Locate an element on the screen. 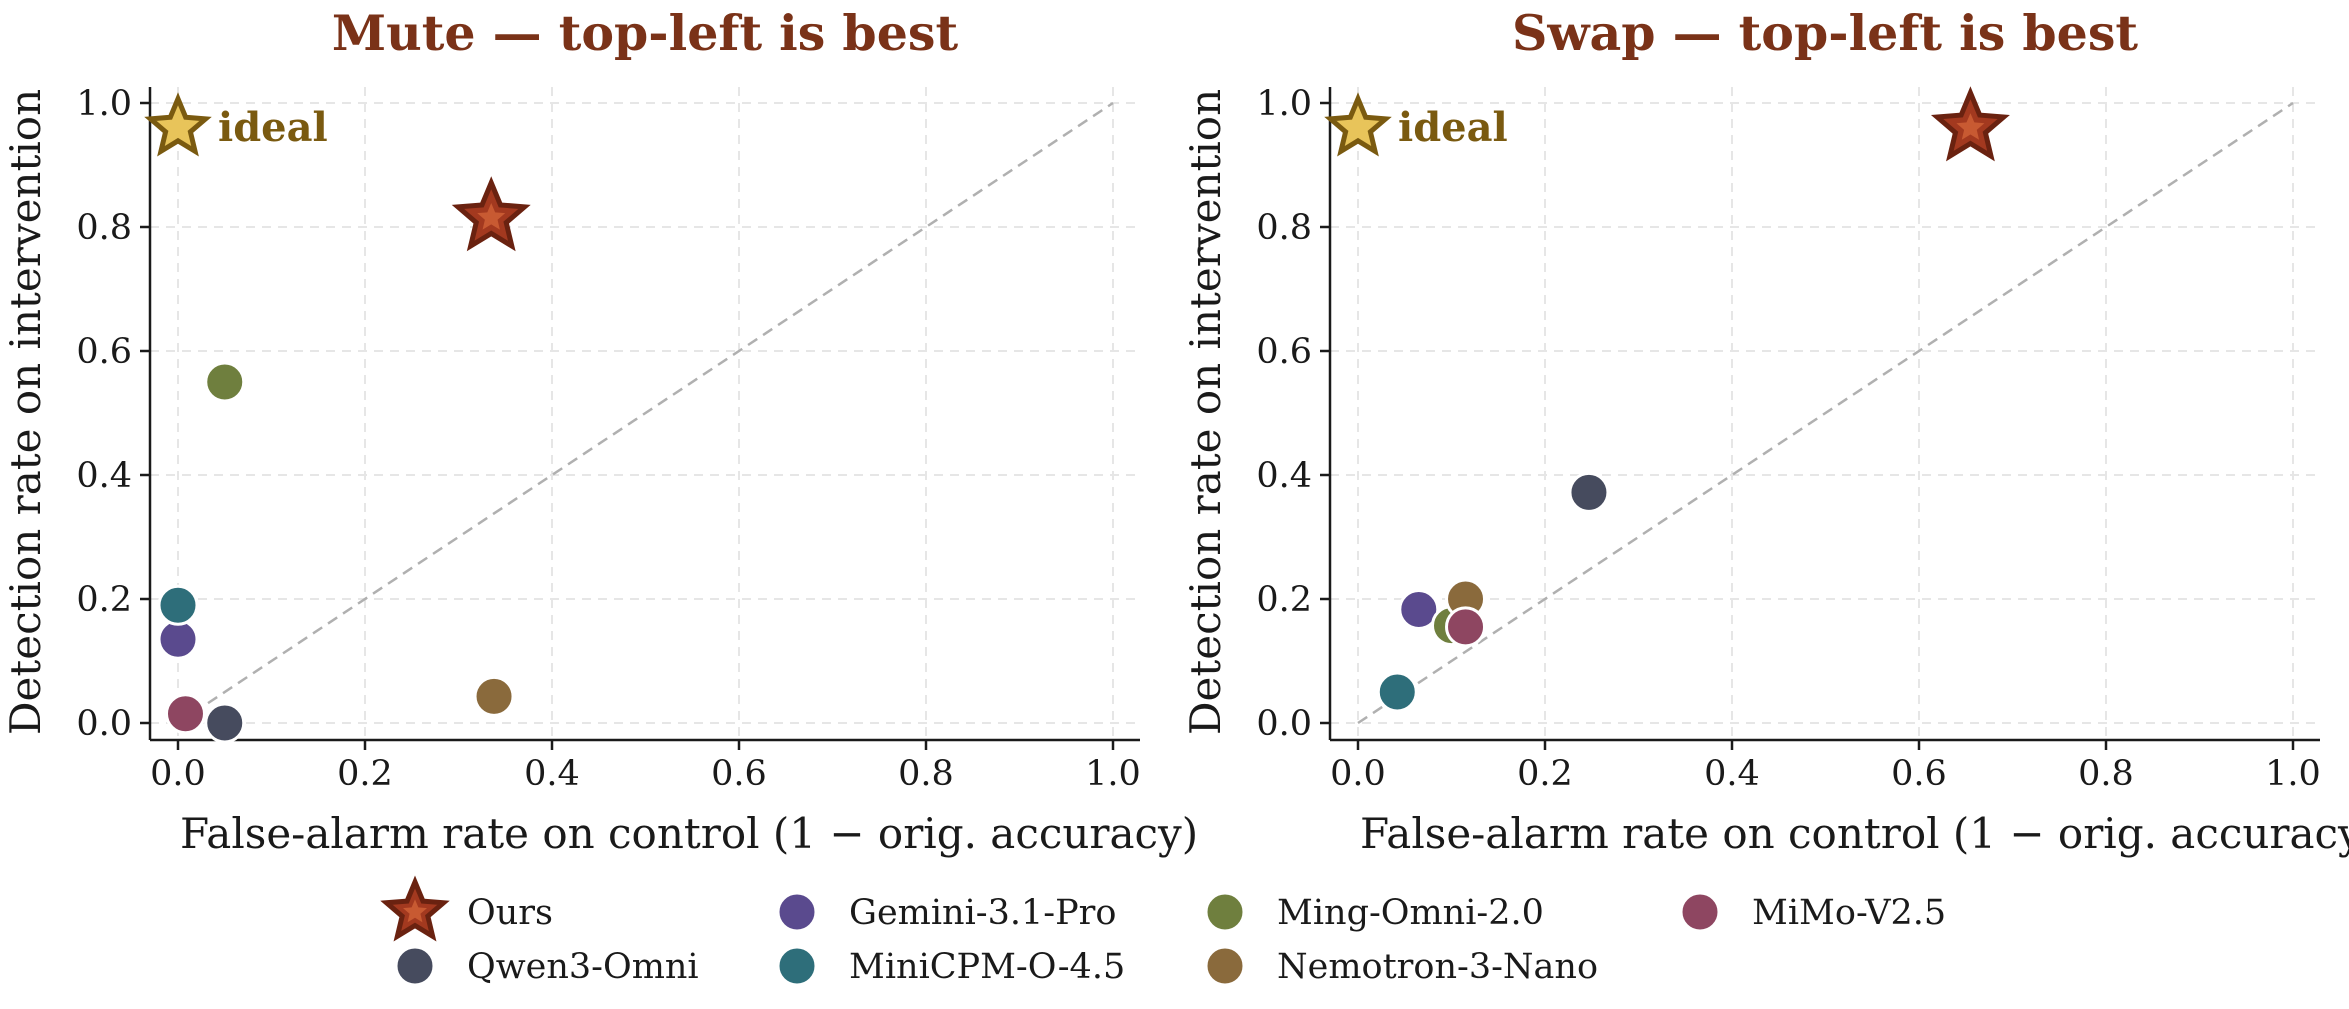 Image resolution: width=2349 pixels, height=1009 pixels. legend-entry-ming-omni-2-0: Ming-Omni-2.0 is located at coordinates (1374, 912).